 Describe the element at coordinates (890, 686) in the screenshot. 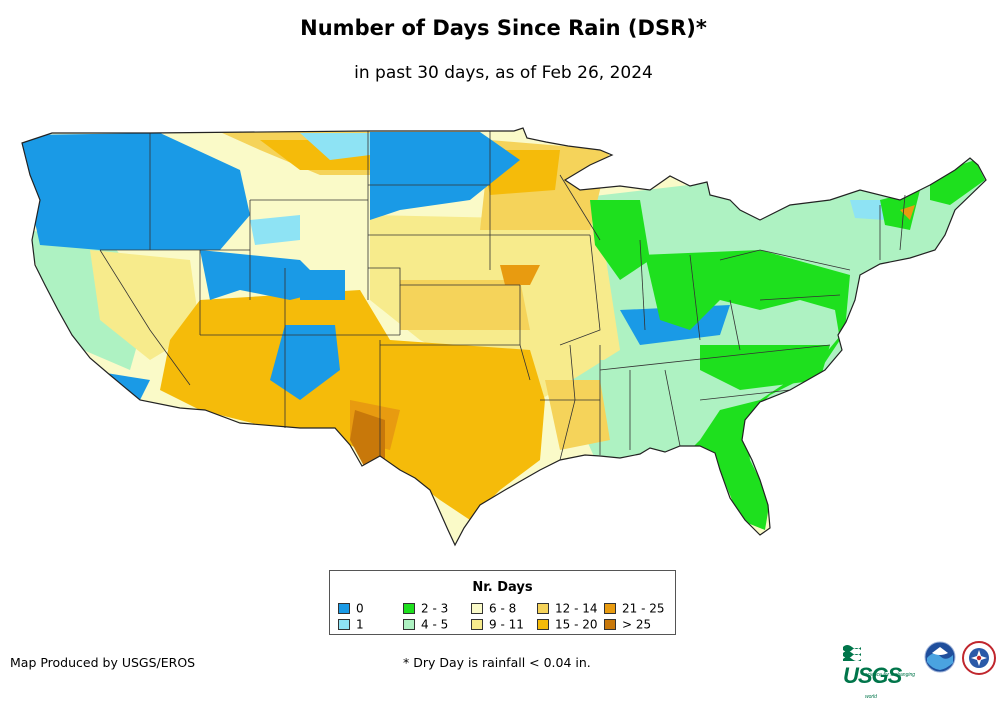

I see `usgs-tagline: science for a changing world` at that location.